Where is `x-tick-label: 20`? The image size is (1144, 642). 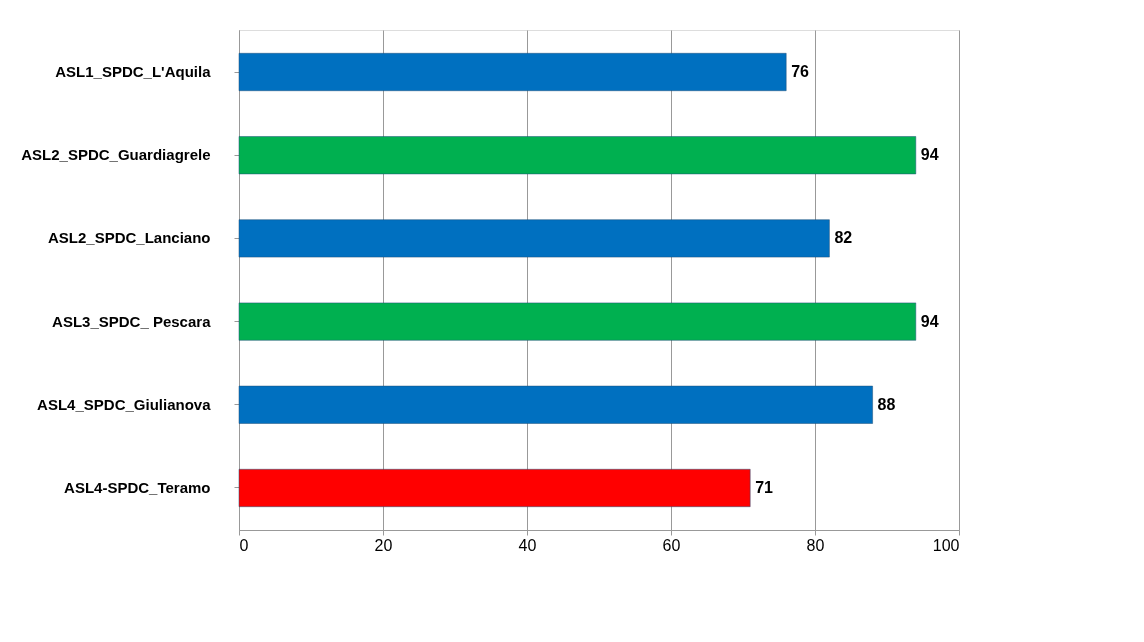 x-tick-label: 20 is located at coordinates (383, 545).